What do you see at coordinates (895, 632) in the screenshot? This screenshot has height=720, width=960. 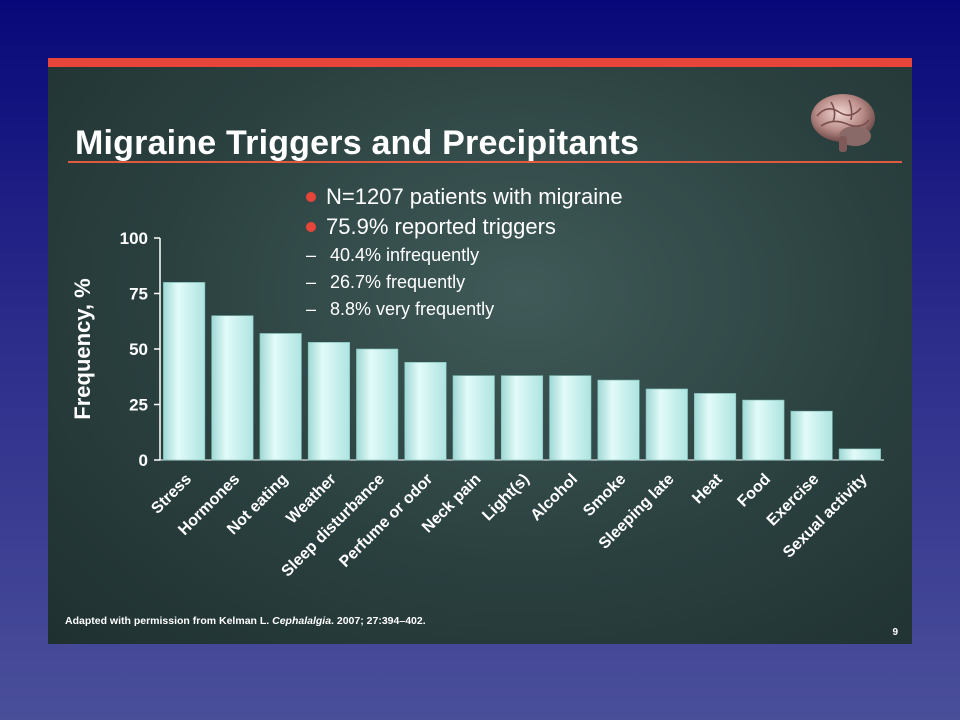 I see `page-number: 9` at bounding box center [895, 632].